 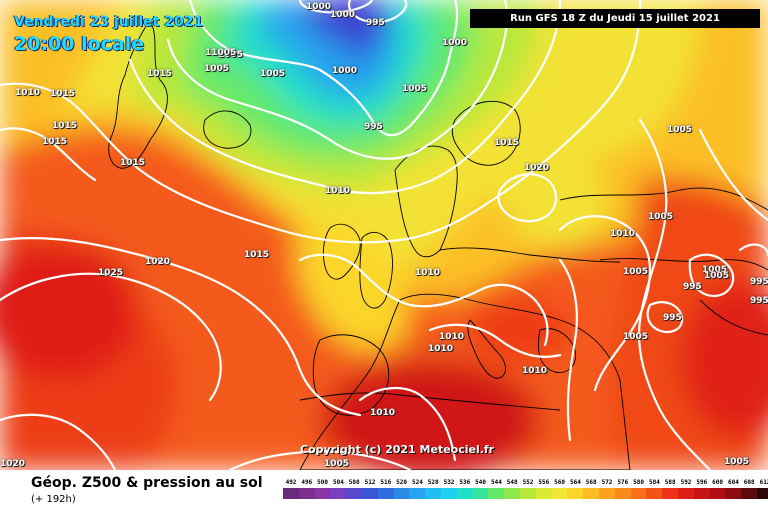 What do you see at coordinates (512, 482) in the screenshot?
I see `legend-value: 548` at bounding box center [512, 482].